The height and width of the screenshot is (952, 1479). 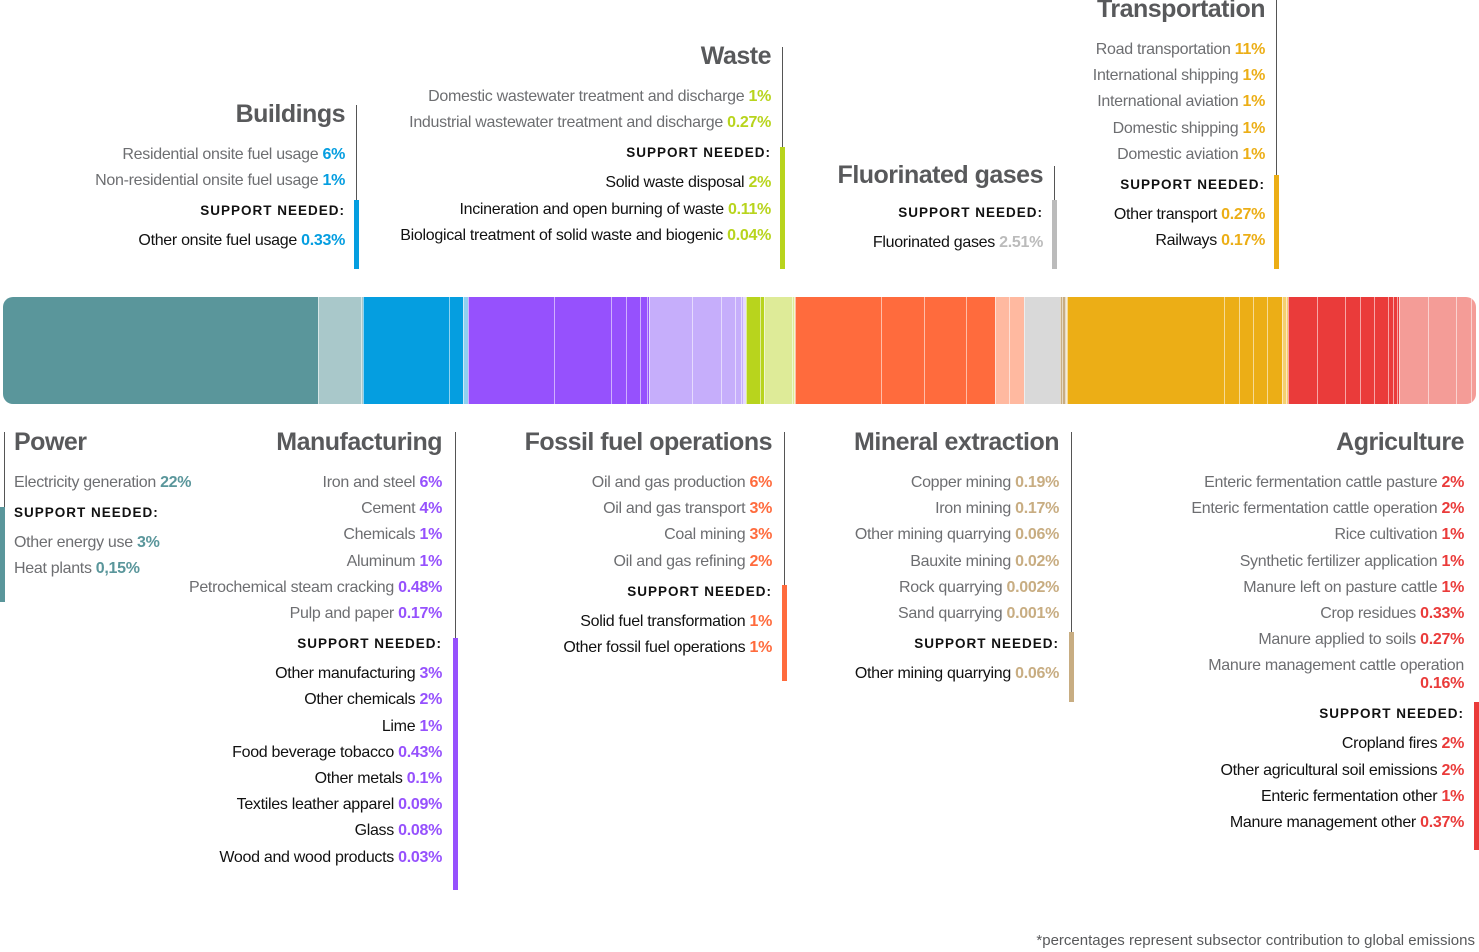 I want to click on subsector-value: 0.11%, so click(x=749, y=209).